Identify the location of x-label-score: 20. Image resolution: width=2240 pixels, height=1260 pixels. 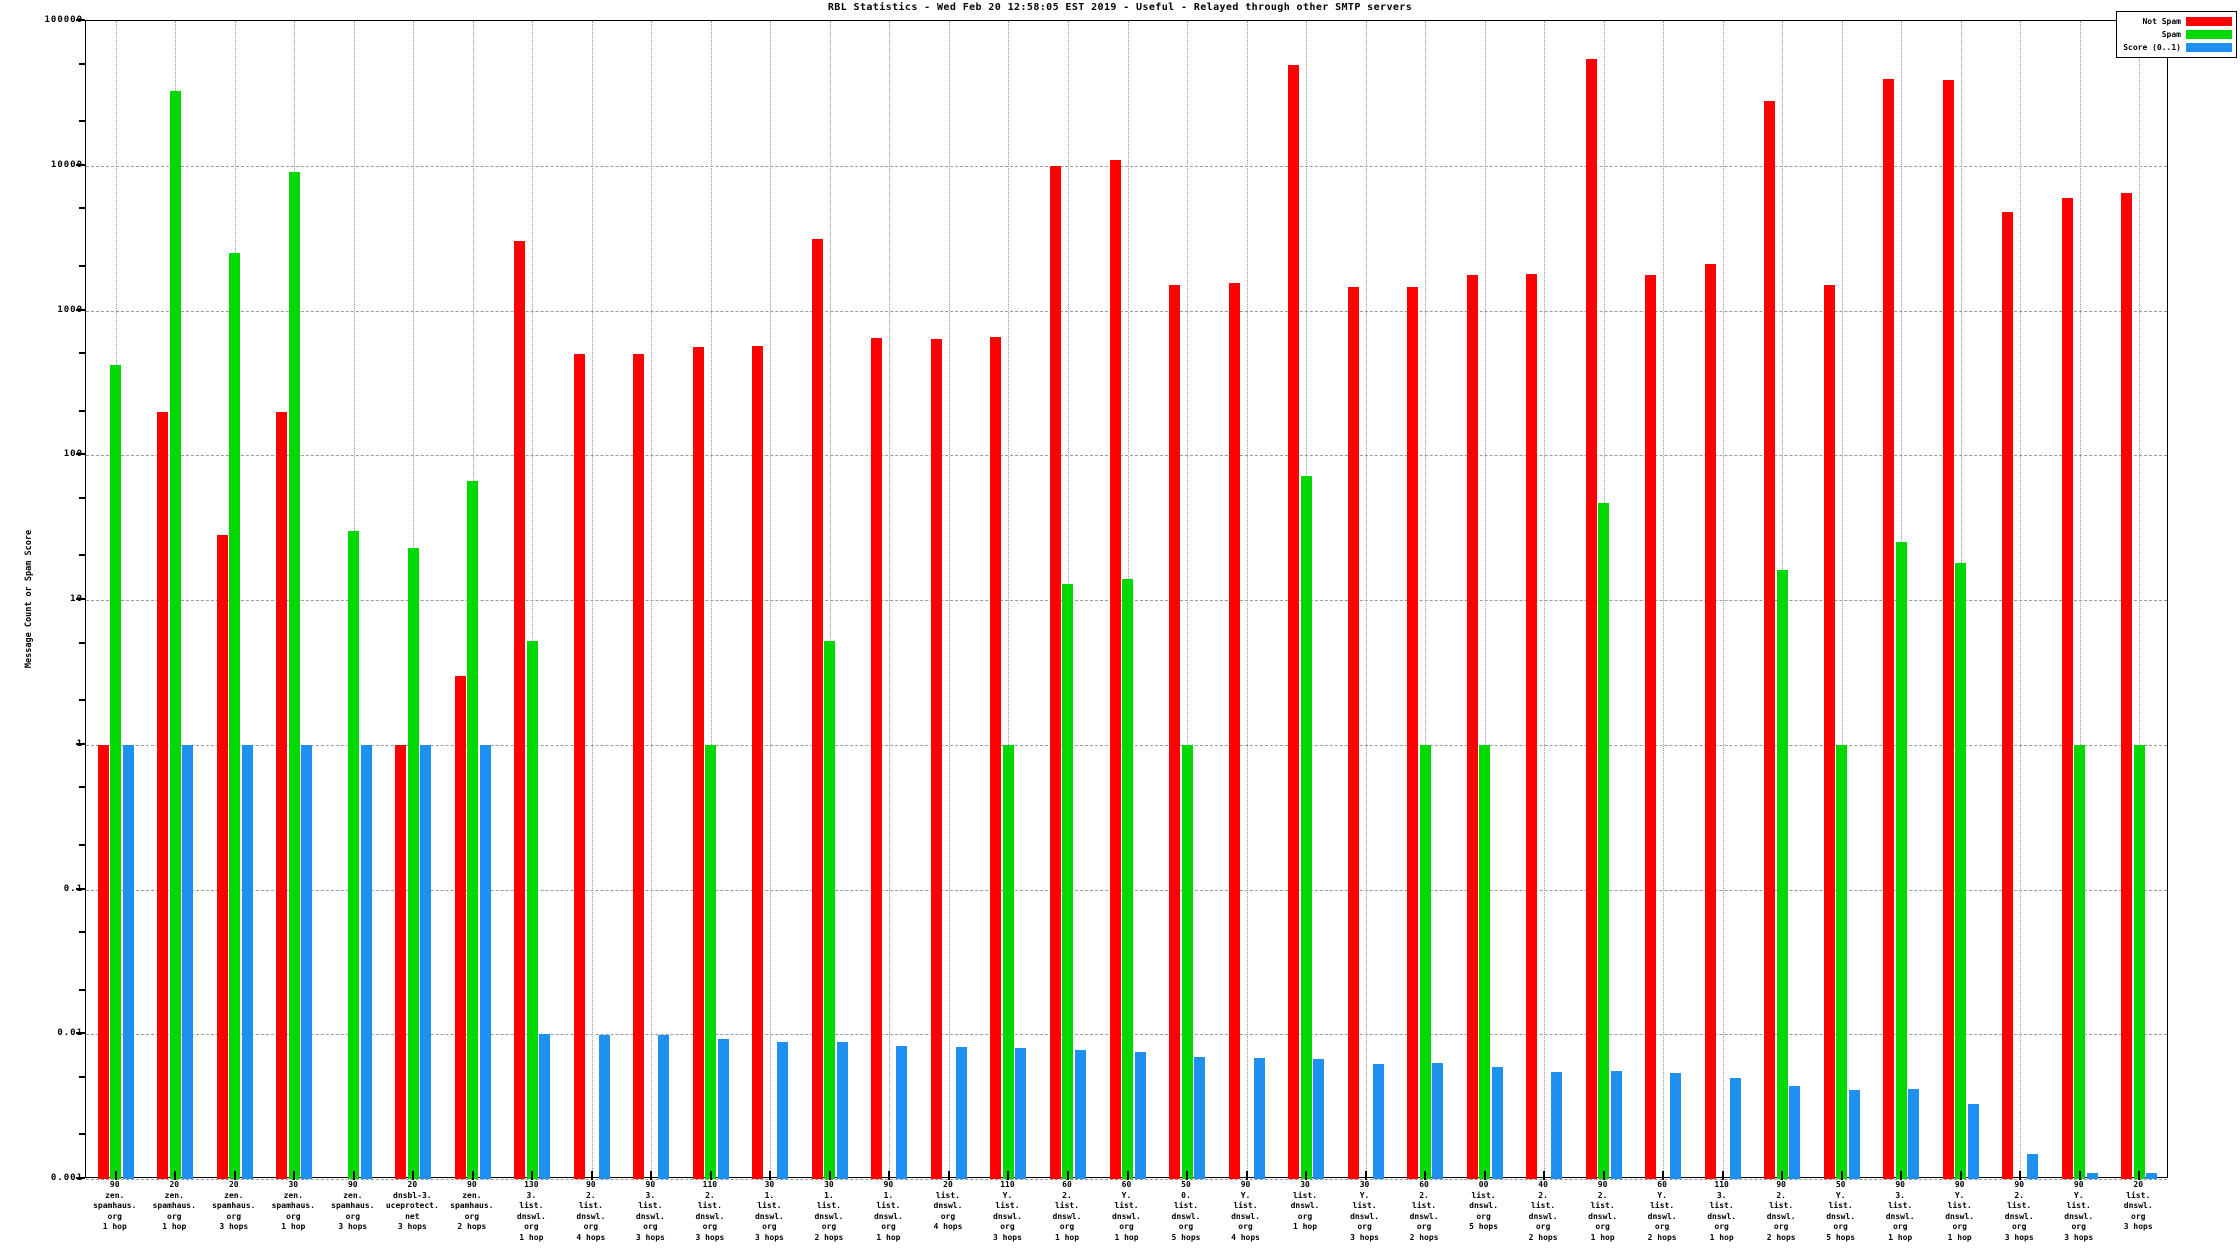
(948, 1184).